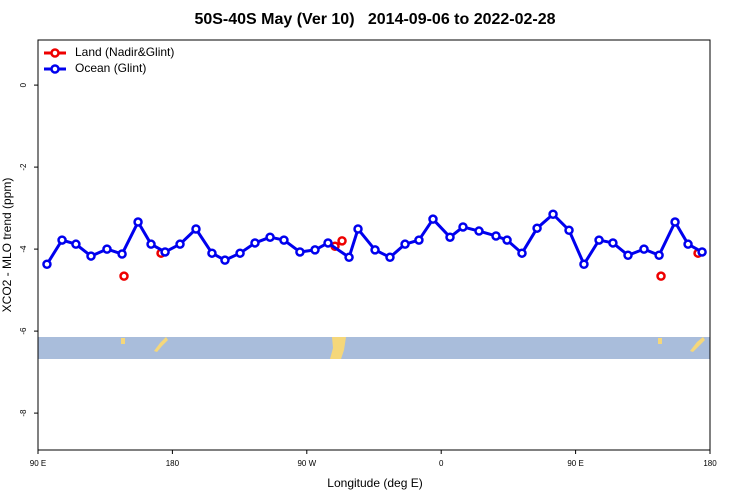  Describe the element at coordinates (374, 239) in the screenshot. I see `series-line` at that location.